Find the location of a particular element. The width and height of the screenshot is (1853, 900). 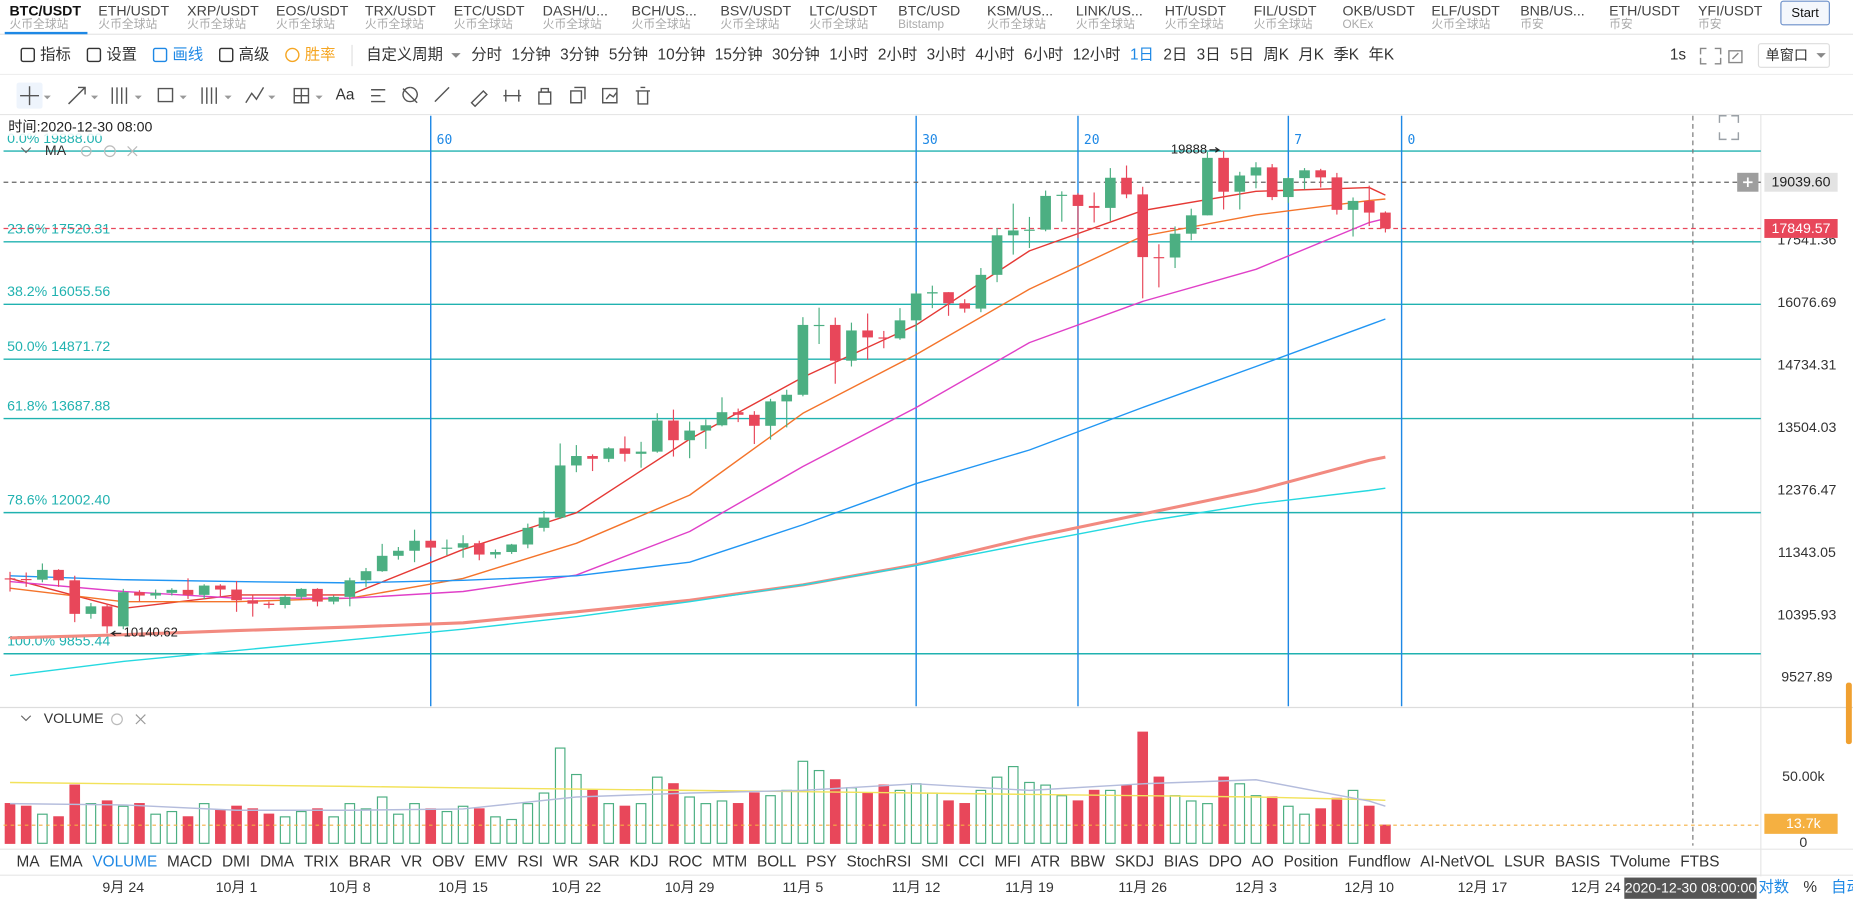

visibility-icon is located at coordinates (86, 151).